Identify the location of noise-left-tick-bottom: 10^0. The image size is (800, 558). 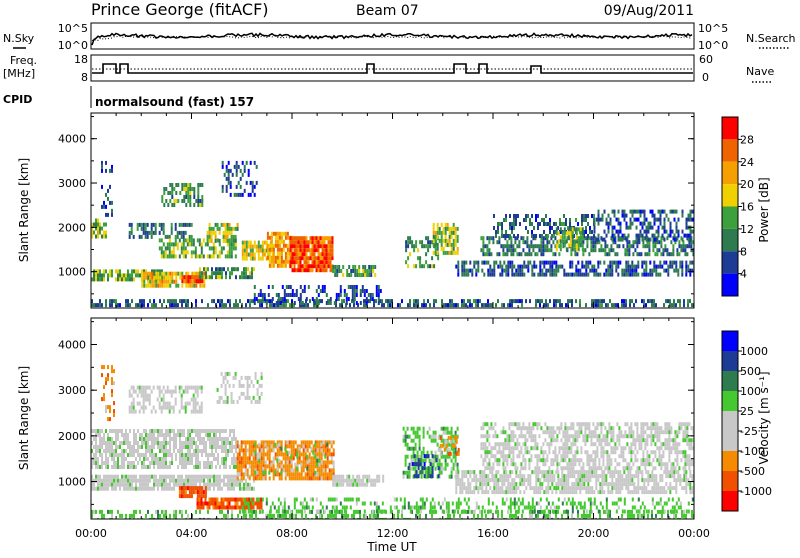
(73, 45).